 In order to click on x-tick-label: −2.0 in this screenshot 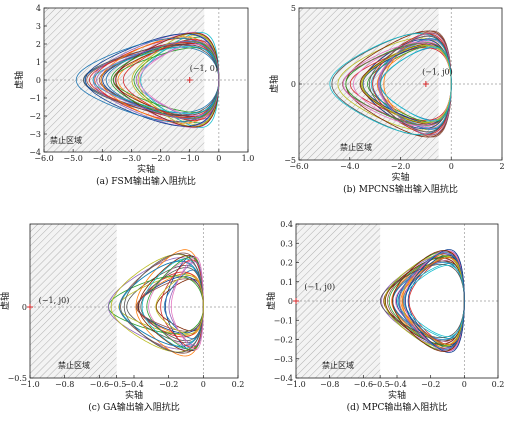, I will do `click(400, 166)`.